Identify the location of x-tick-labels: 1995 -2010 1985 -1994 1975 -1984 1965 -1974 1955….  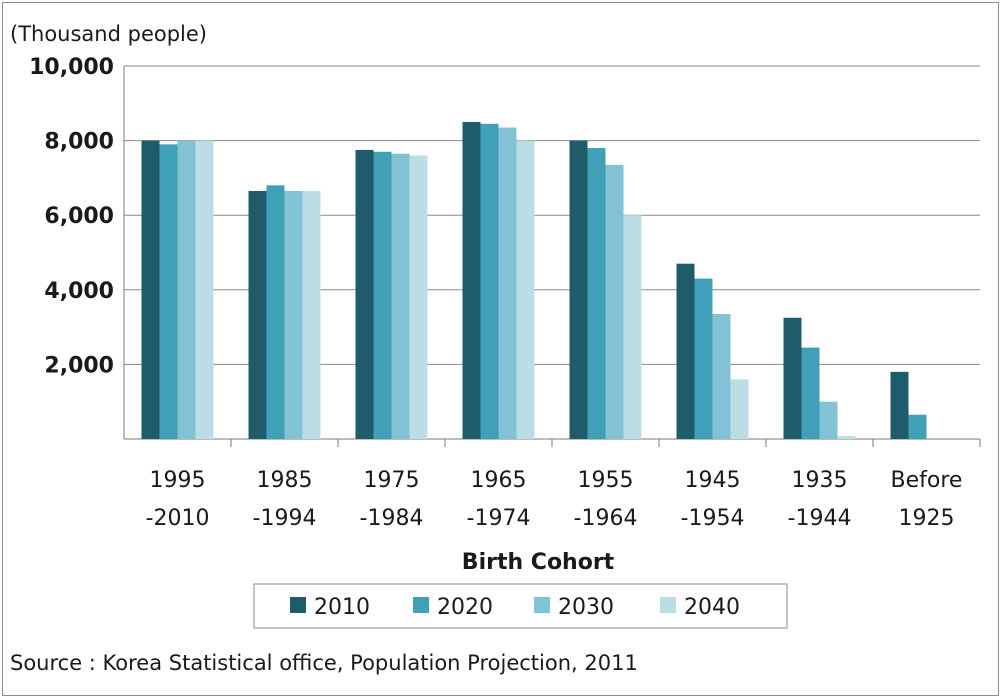
(554, 499).